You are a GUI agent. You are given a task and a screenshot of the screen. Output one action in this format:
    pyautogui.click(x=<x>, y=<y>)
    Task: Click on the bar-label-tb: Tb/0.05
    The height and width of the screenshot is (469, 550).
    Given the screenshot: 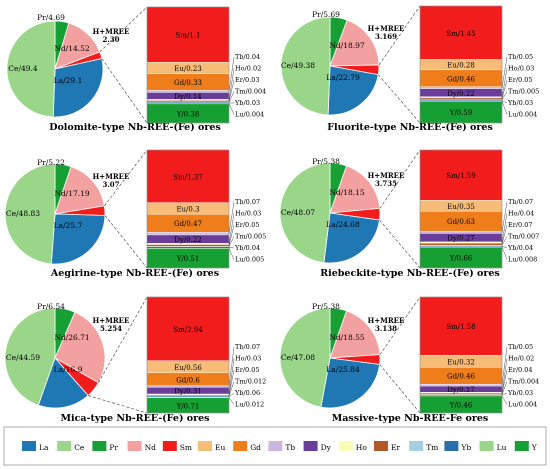 What is the action you would take?
    pyautogui.click(x=520, y=347)
    